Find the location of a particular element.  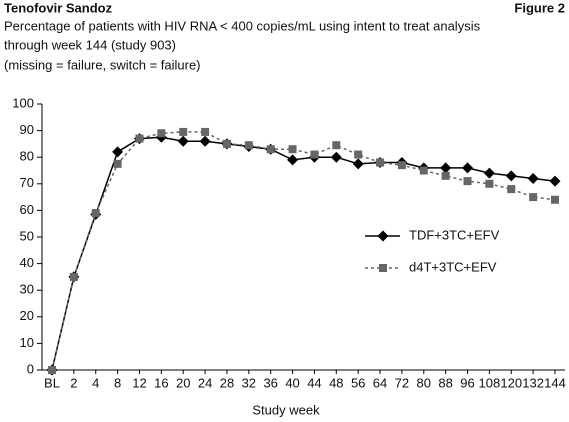

y-tick-label: 90 is located at coordinates (27, 129).